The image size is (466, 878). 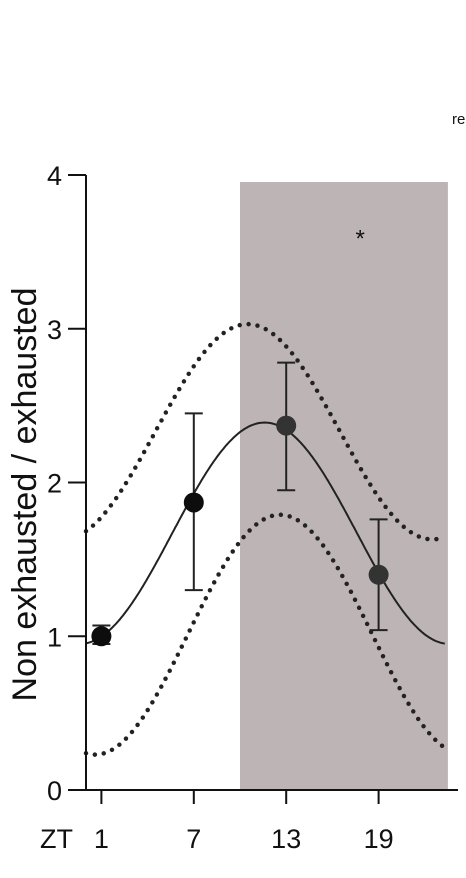 What do you see at coordinates (286, 839) in the screenshot?
I see `x-tick-label: 13` at bounding box center [286, 839].